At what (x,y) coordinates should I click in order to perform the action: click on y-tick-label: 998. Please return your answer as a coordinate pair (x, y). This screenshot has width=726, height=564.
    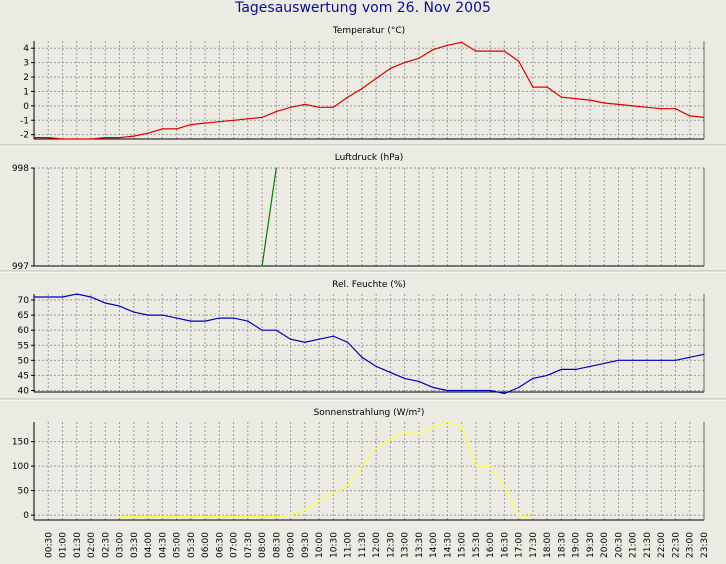
    Looking at the image, I should click on (20, 169).